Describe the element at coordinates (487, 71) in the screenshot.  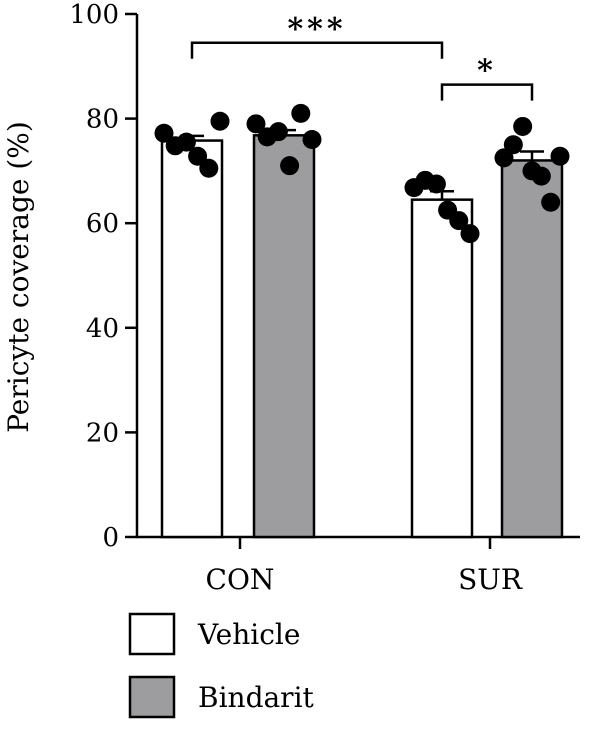
I see `significance-label-2: *` at that location.